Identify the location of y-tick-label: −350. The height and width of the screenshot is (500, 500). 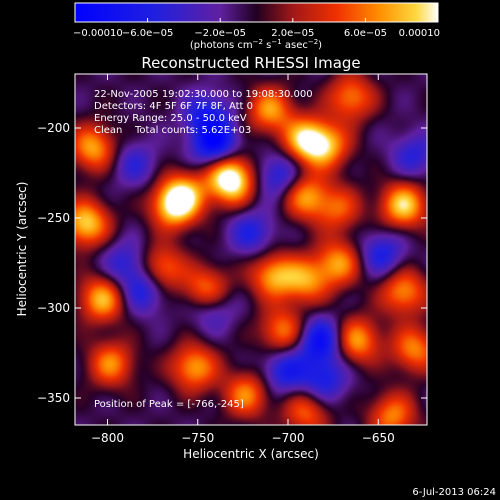
(53, 398).